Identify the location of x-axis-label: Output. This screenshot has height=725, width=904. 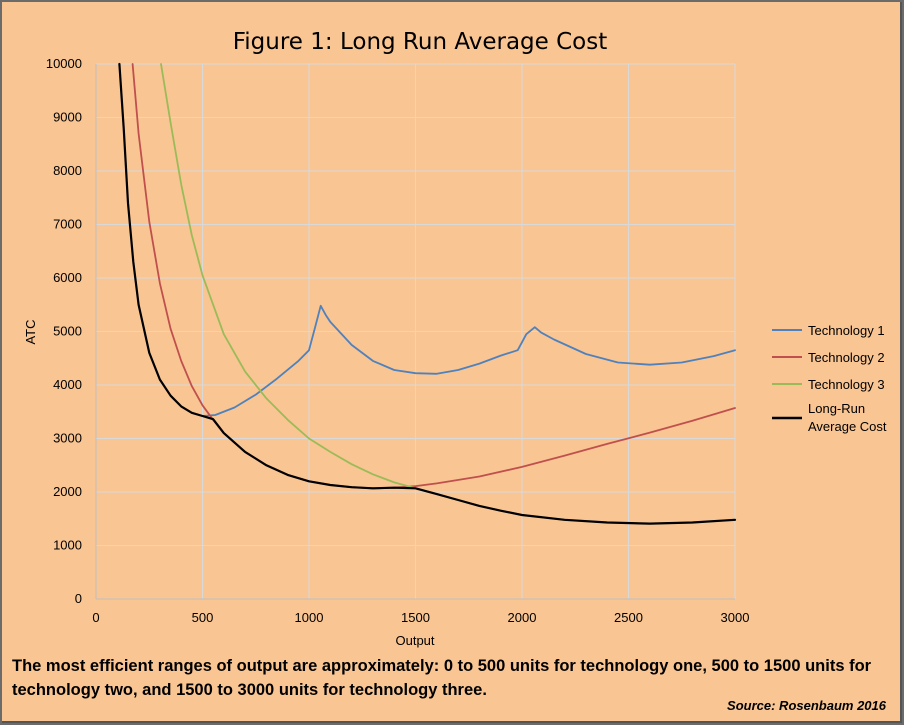
(414, 640).